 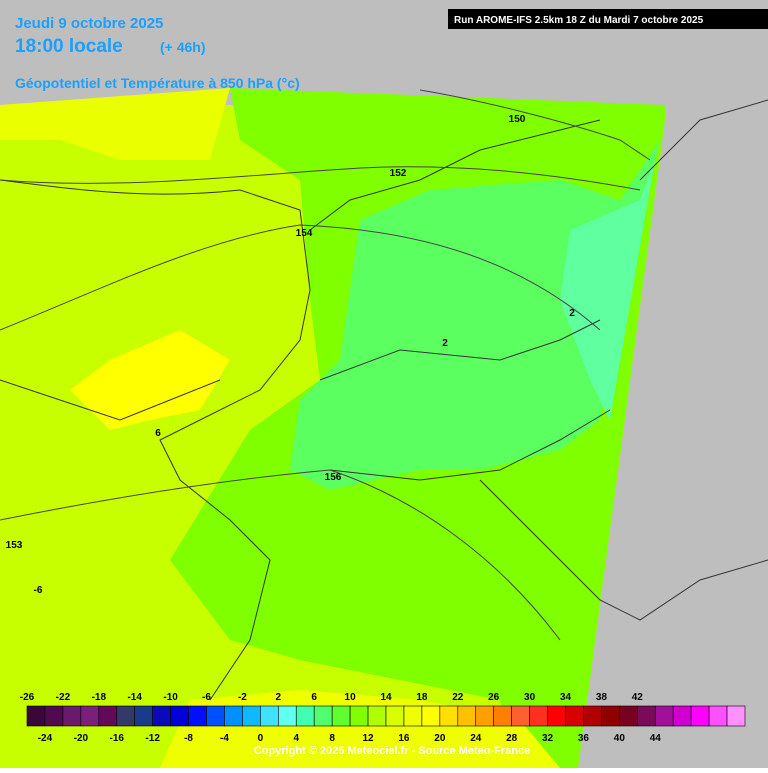 What do you see at coordinates (314, 697) in the screenshot?
I see `colorbar-top-label: 6` at bounding box center [314, 697].